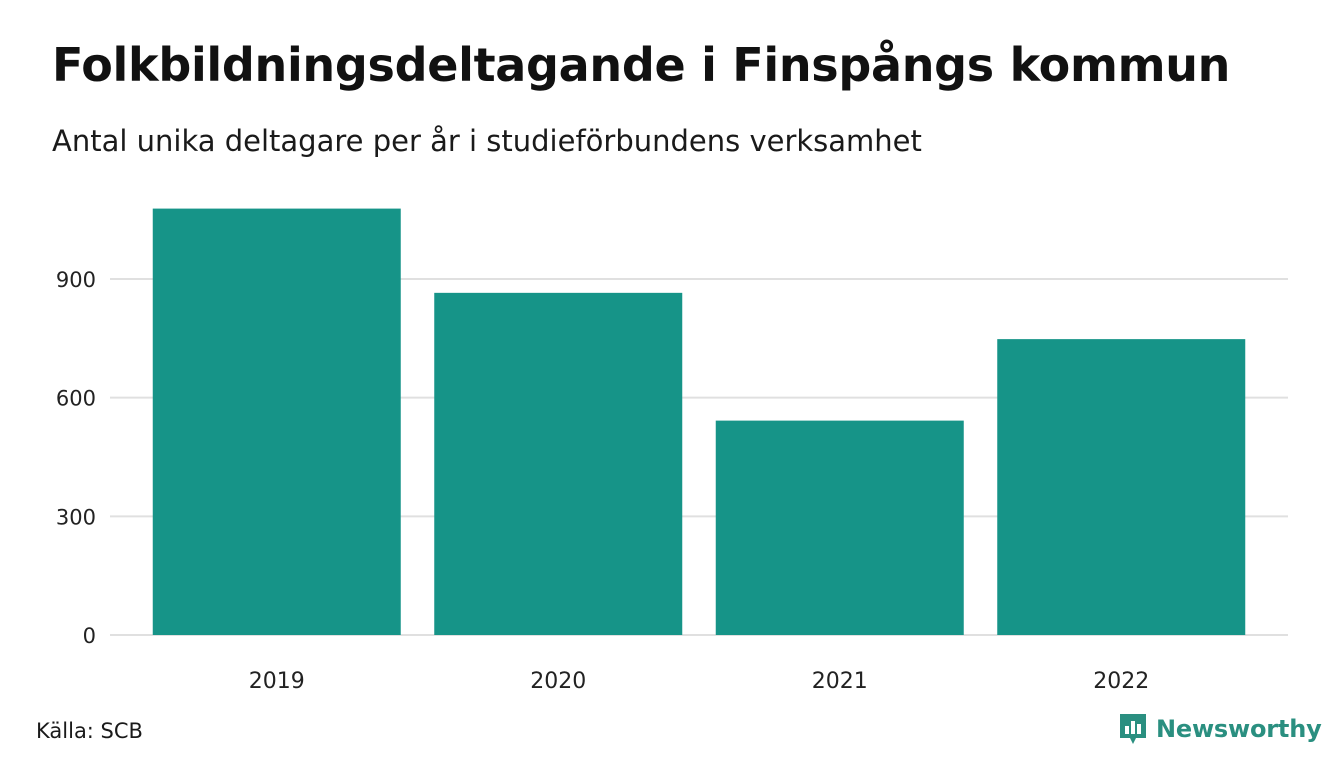  What do you see at coordinates (276, 421) in the screenshot?
I see `bar-2019` at bounding box center [276, 421].